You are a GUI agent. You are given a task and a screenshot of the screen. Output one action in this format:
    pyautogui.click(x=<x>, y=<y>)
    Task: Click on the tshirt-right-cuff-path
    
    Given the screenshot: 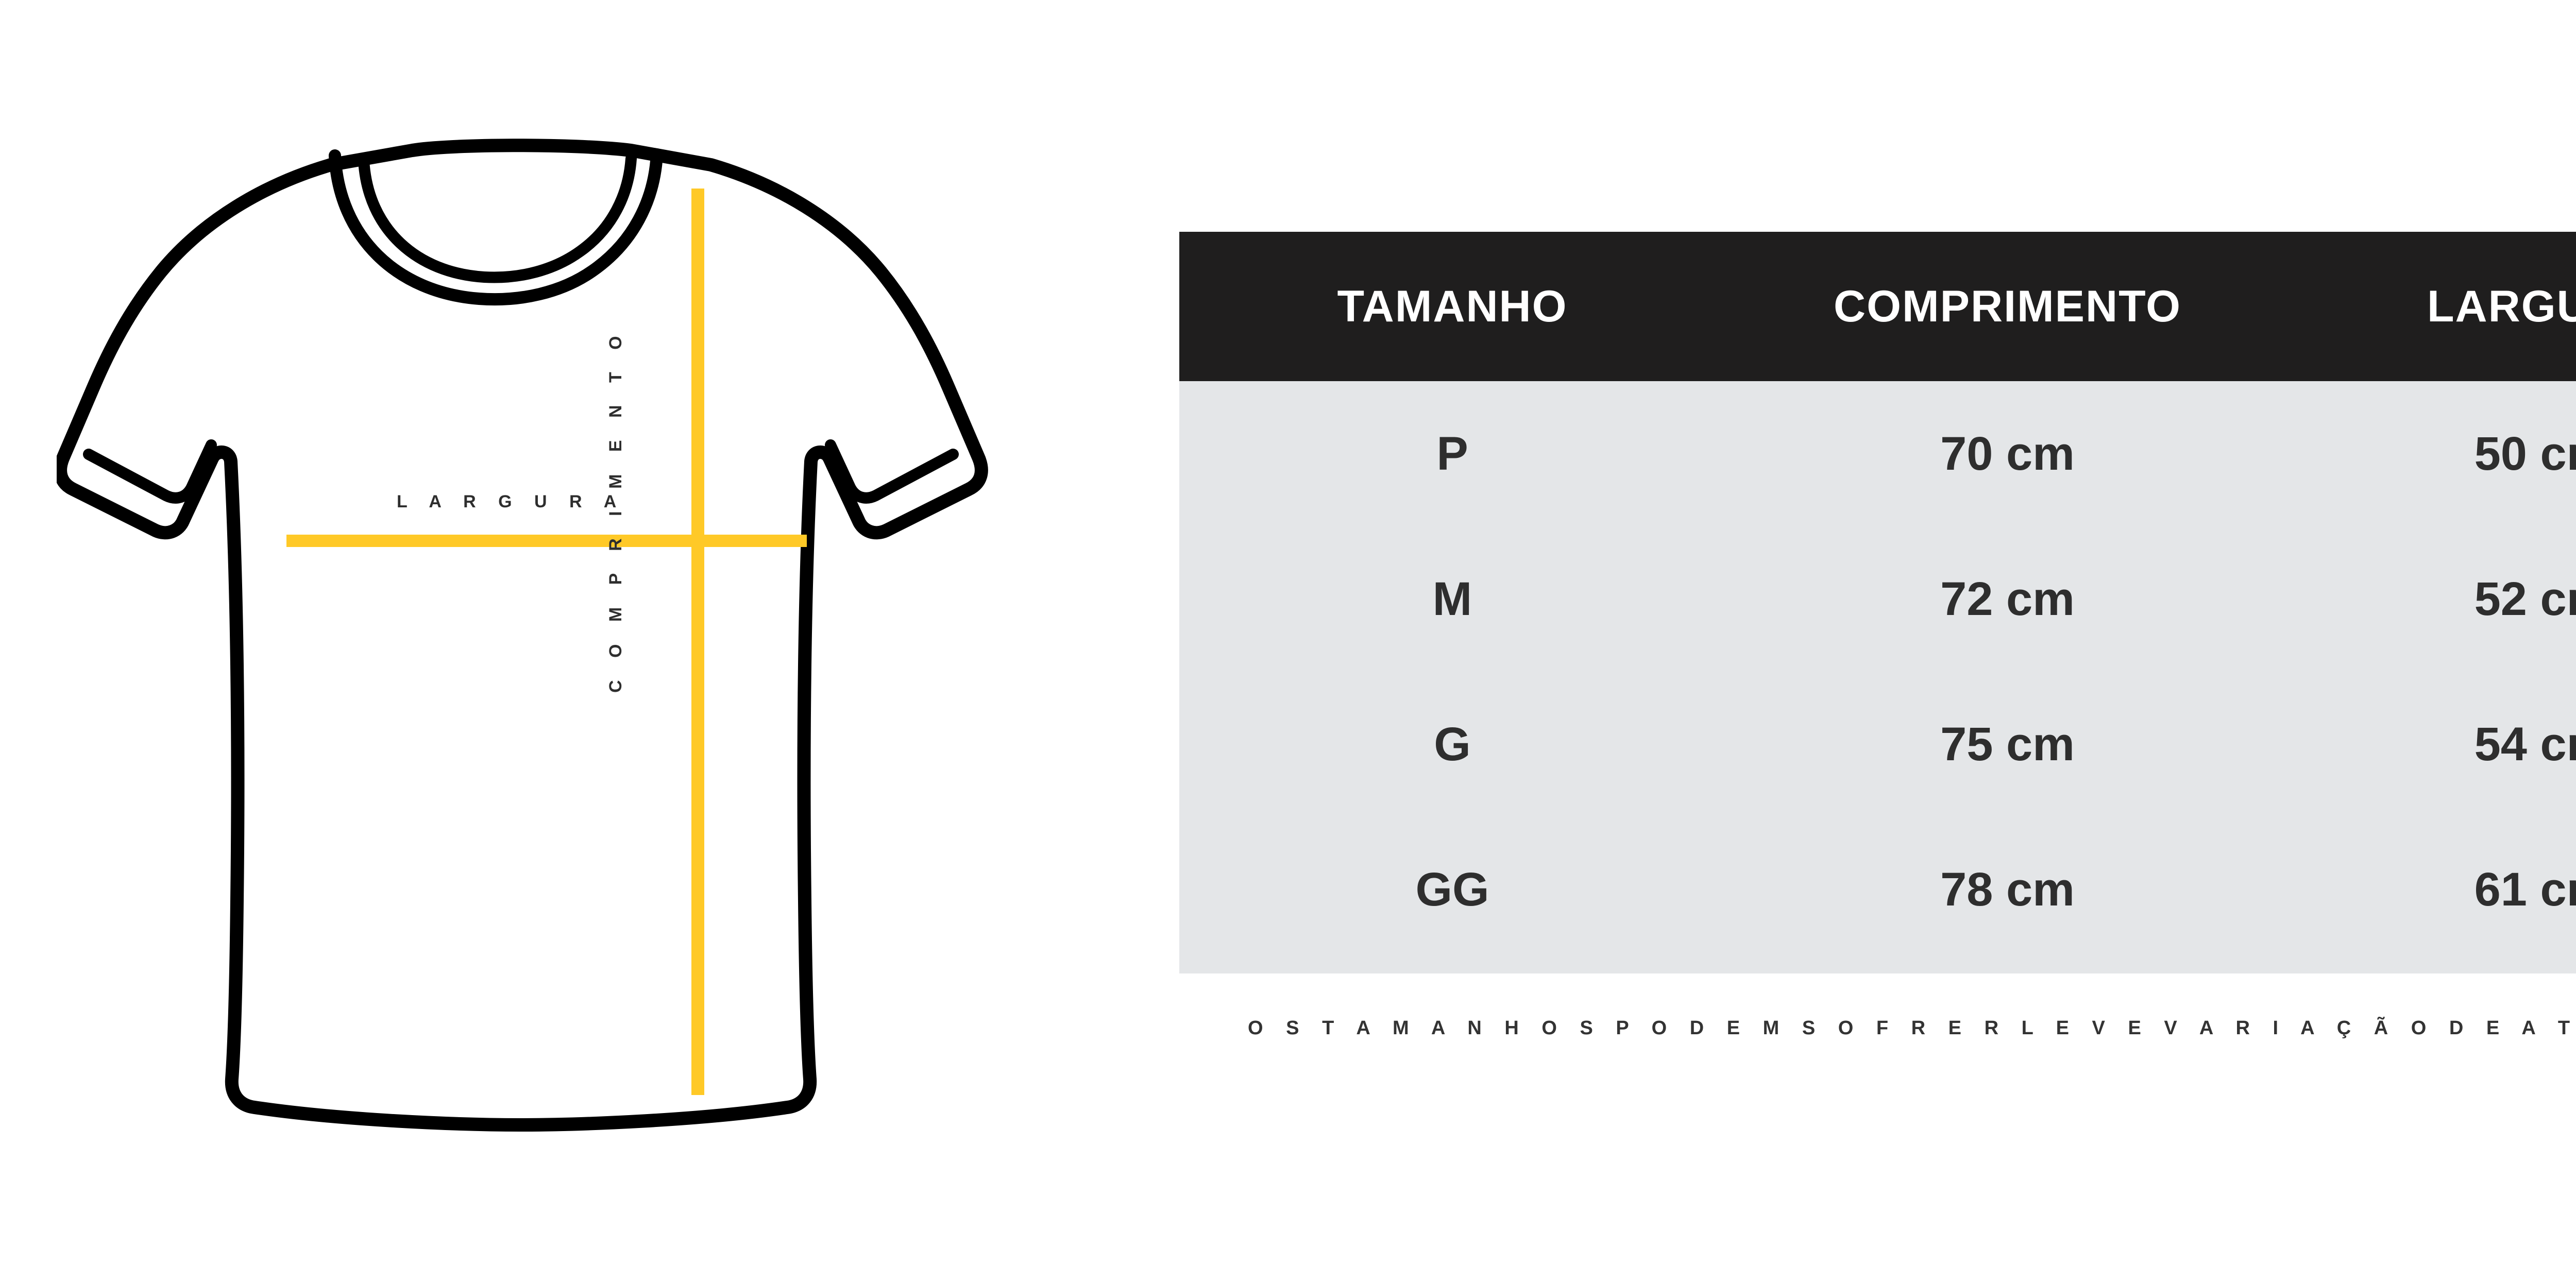 What is the action you would take?
    pyautogui.click(x=892, y=471)
    